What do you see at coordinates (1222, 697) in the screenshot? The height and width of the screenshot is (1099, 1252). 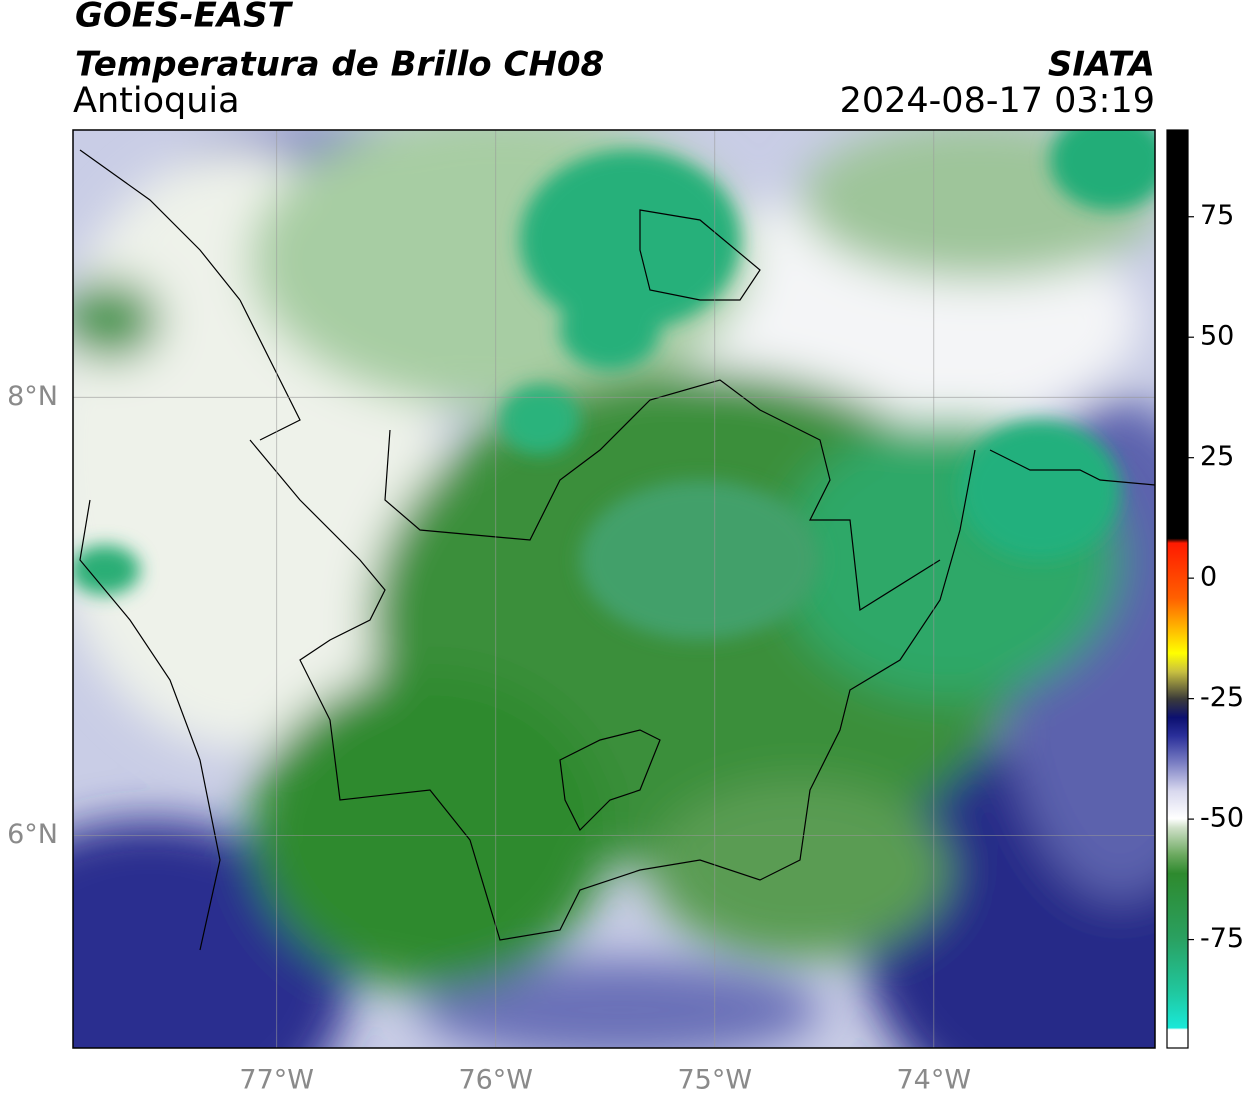 I see `colorbar-tick-label: -25` at bounding box center [1222, 697].